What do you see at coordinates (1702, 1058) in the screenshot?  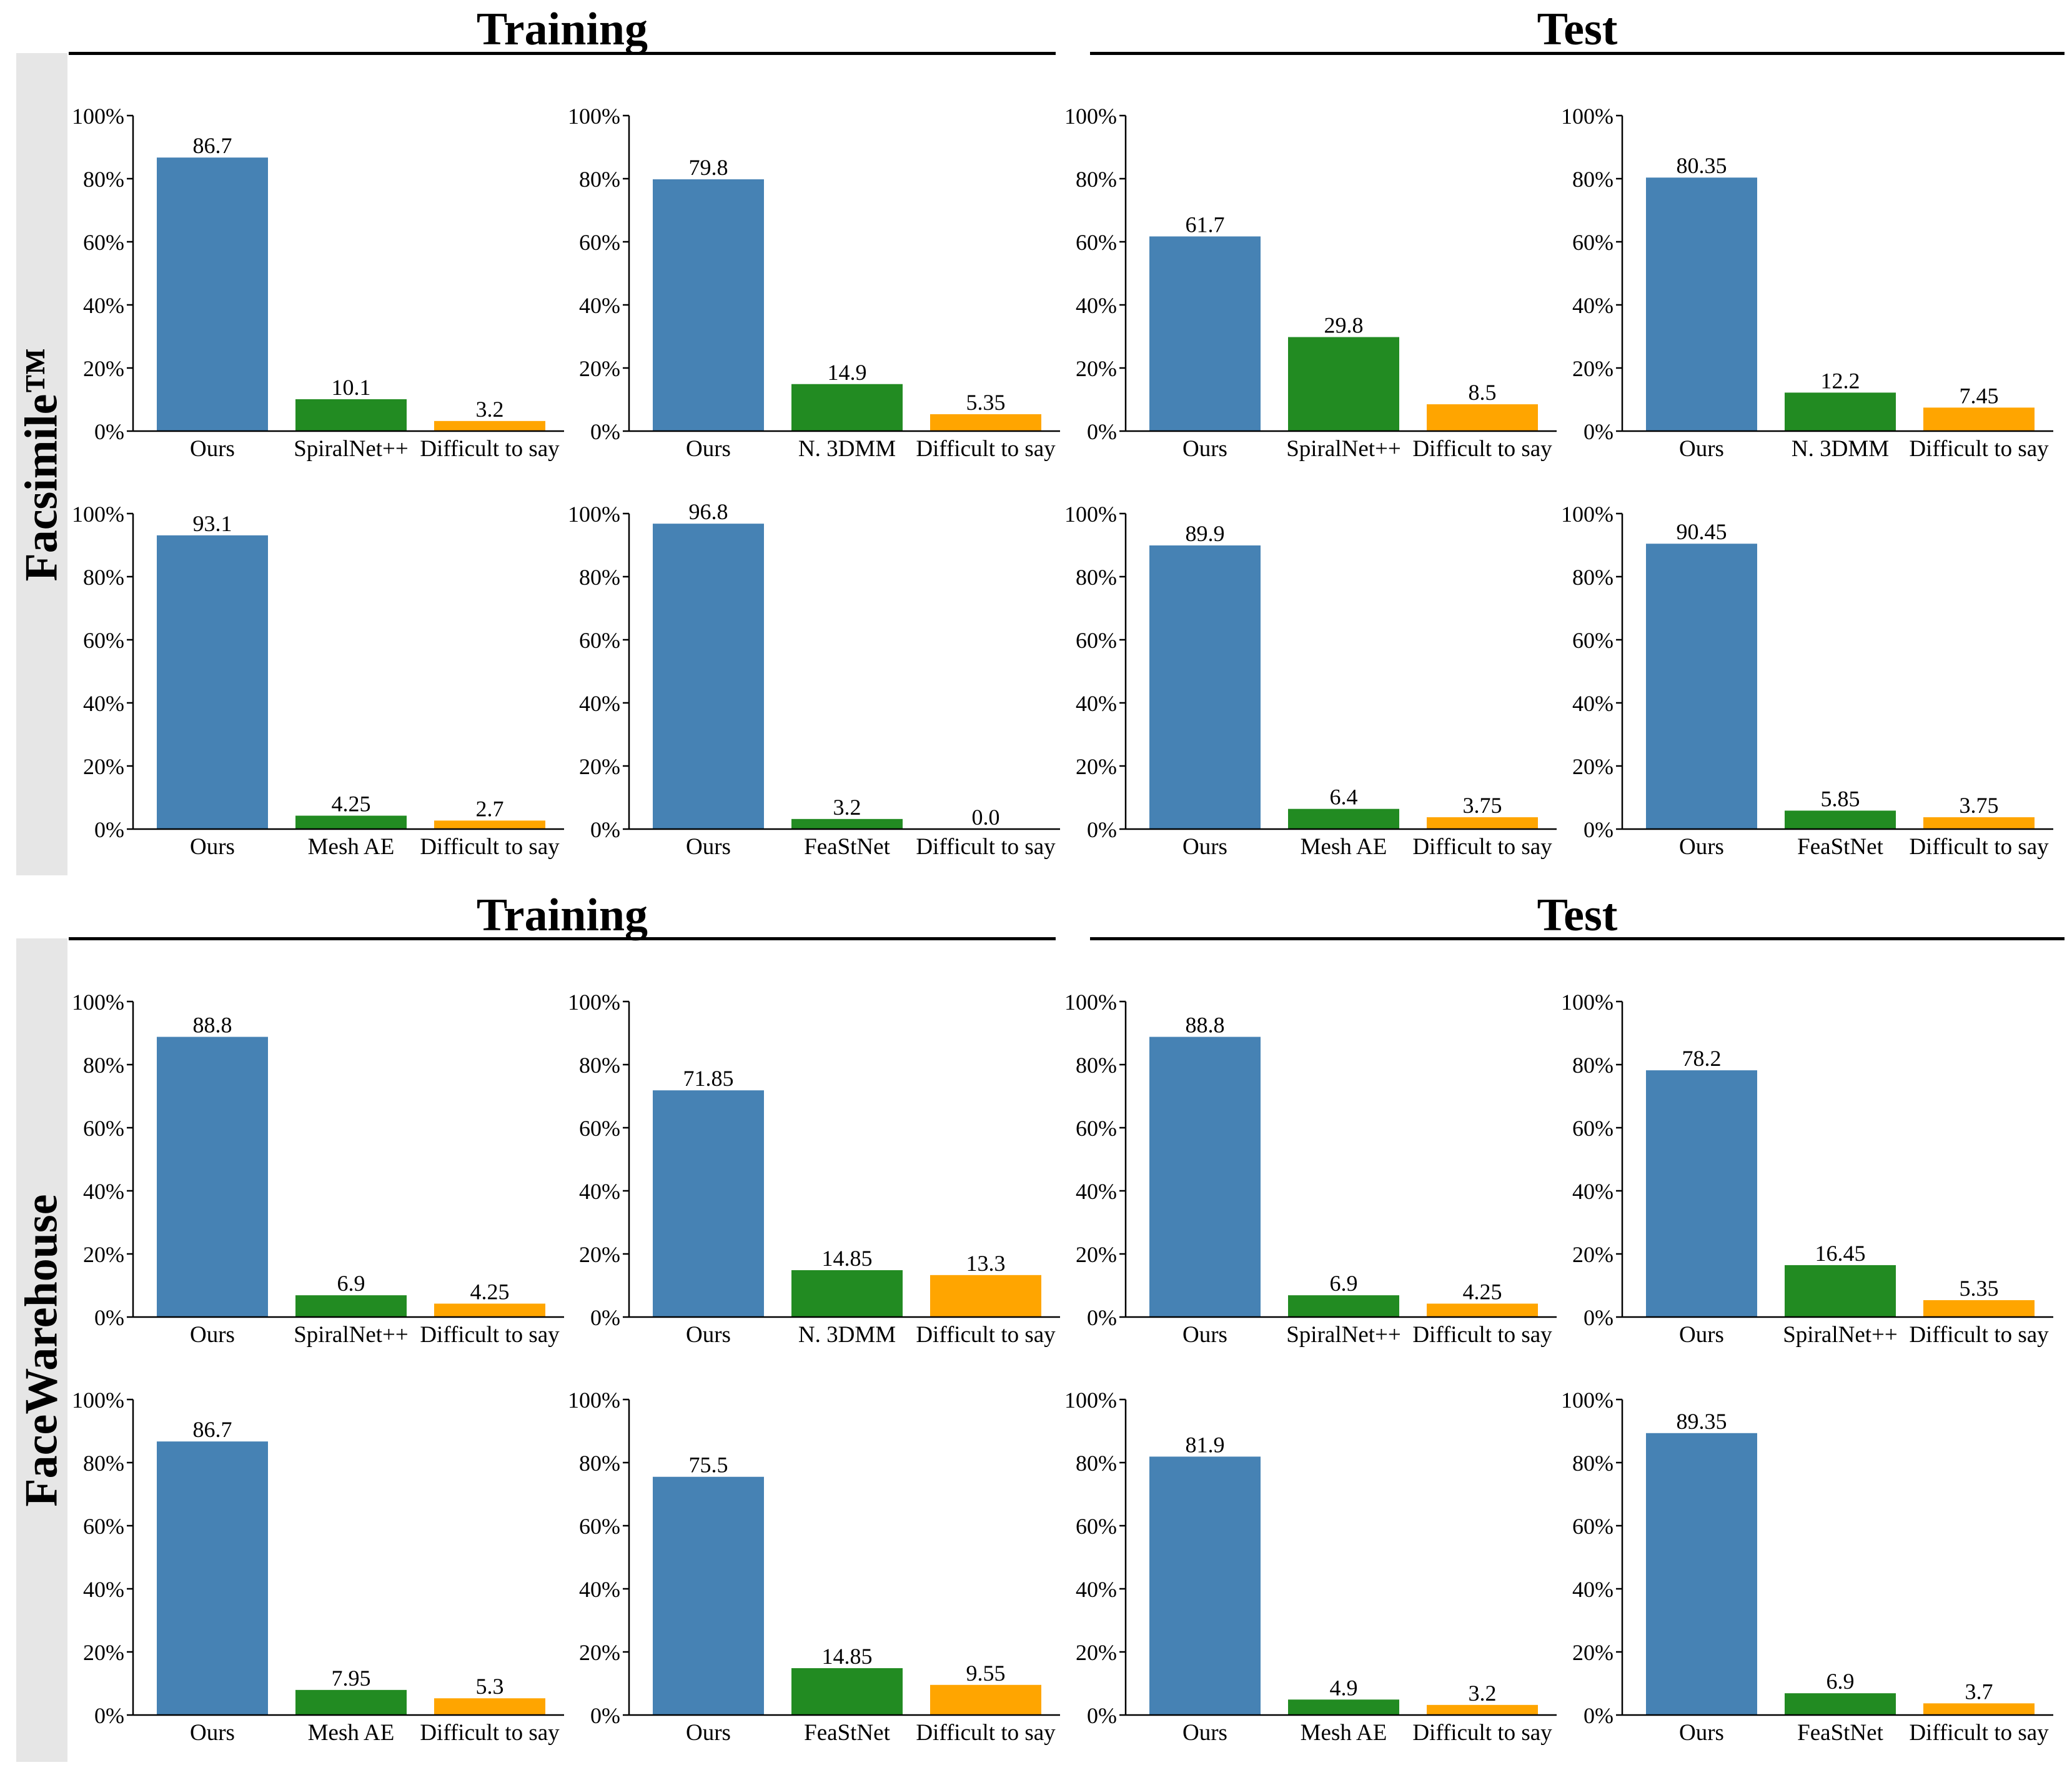 I see `data-label: 78.2` at bounding box center [1702, 1058].